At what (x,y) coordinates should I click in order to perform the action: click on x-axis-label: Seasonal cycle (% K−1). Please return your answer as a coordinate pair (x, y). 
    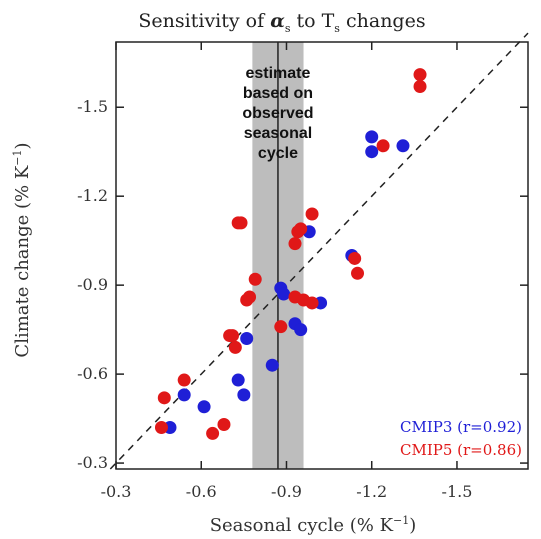
    Looking at the image, I should click on (313, 525).